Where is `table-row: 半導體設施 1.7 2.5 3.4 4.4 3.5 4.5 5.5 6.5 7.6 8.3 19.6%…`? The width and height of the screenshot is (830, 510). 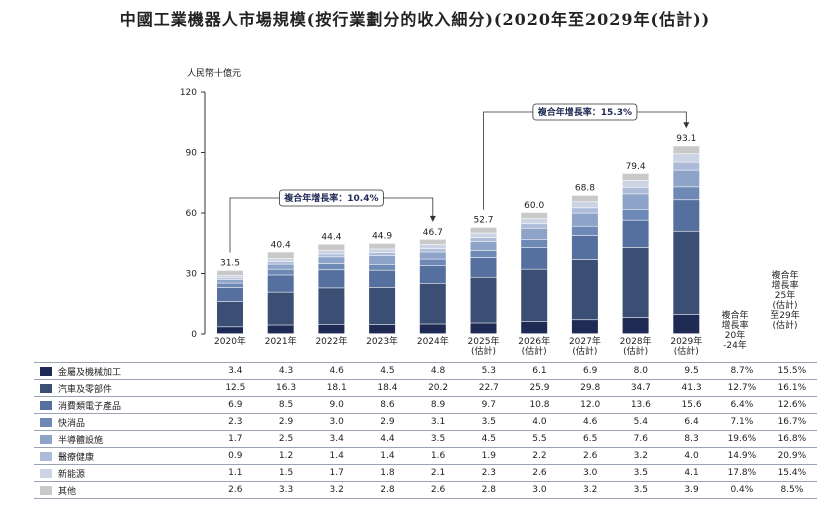
table-row: 半導體設施 1.7 2.5 3.4 4.4 3.5 4.5 5.5 6.5 7.6 8.3 19.6%… is located at coordinates (425, 439).